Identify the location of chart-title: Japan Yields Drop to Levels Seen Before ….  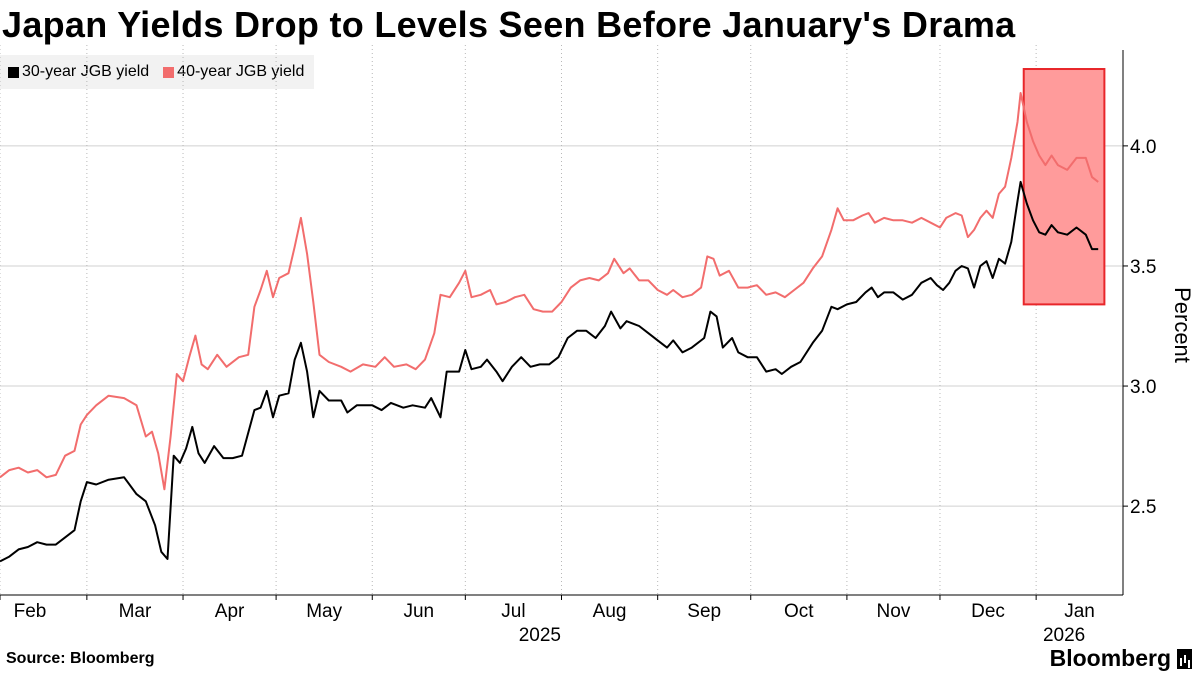
(509, 24).